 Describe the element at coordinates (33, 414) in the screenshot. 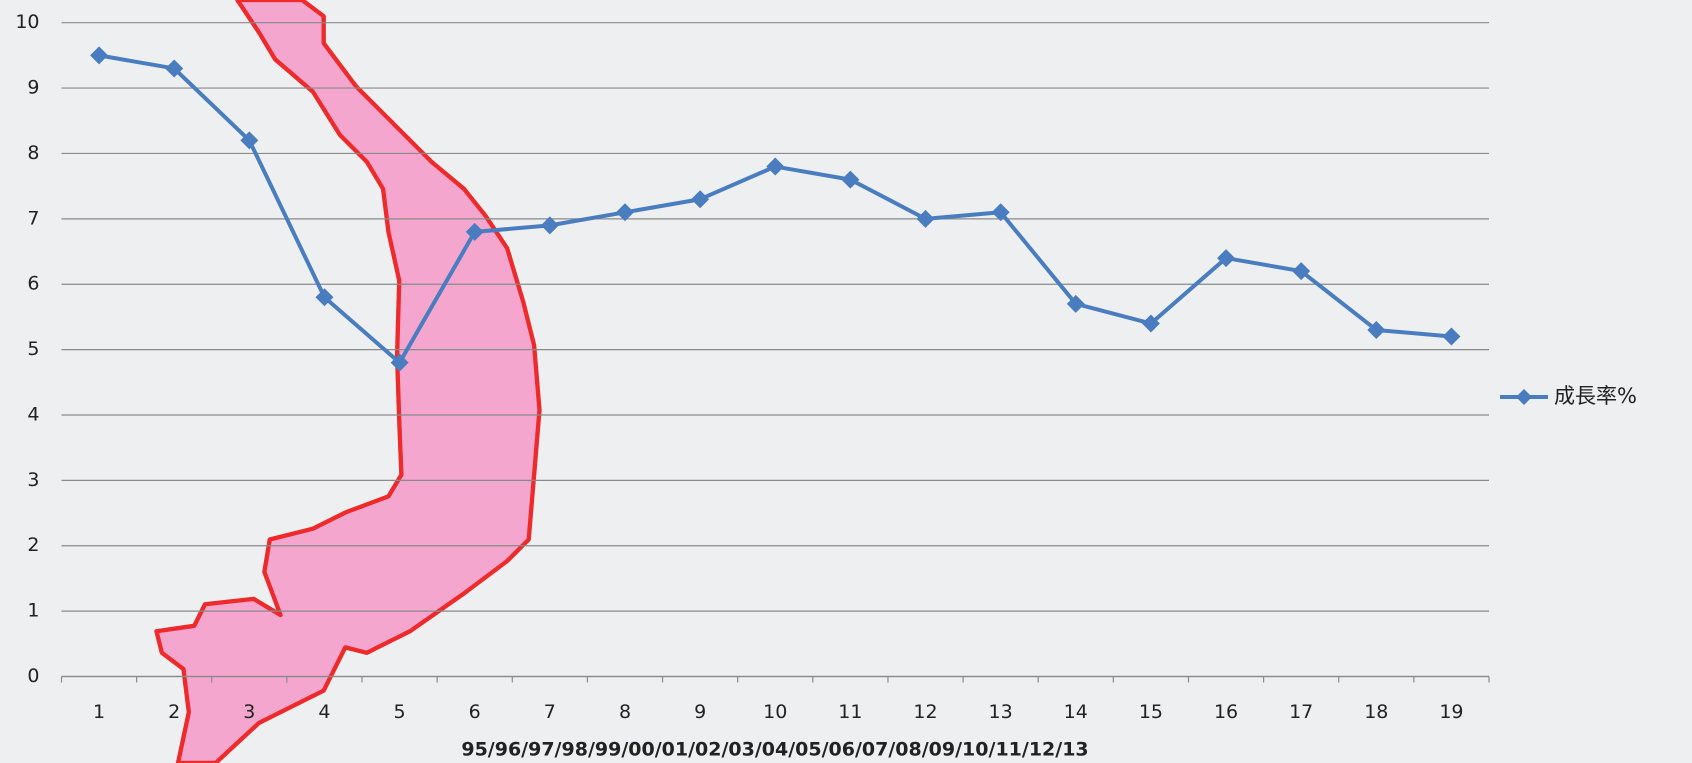

I see `y-tick-label: 4` at that location.